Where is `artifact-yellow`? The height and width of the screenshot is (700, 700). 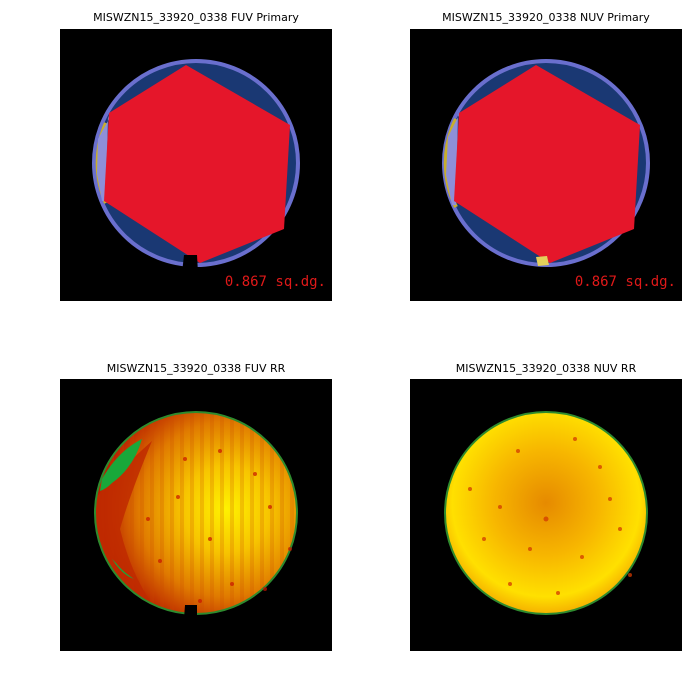
artifact-yellow is located at coordinates (542, 261).